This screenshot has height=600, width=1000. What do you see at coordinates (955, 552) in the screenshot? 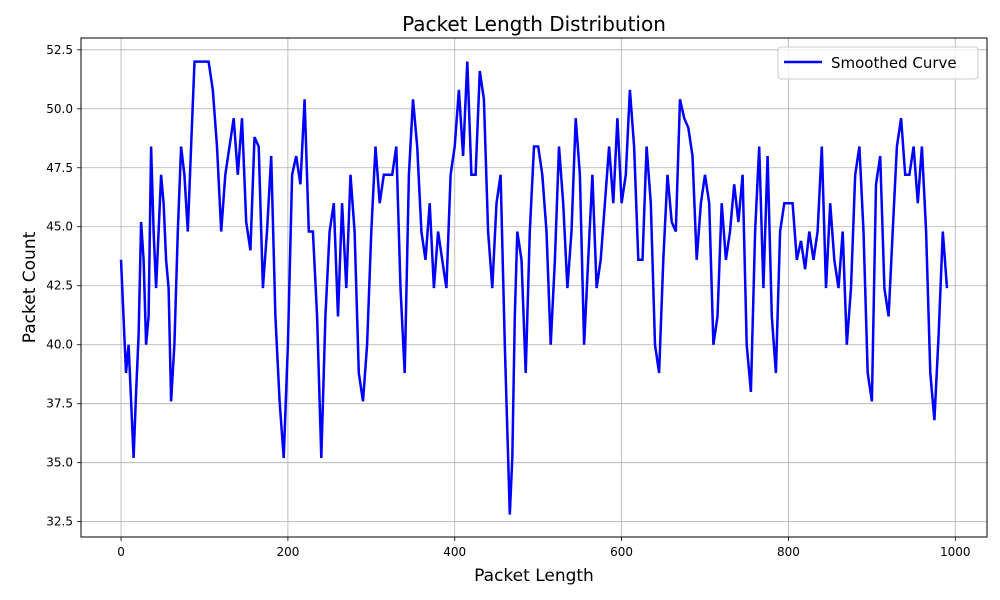
I see `x-tick-label: 1000` at bounding box center [955, 552].